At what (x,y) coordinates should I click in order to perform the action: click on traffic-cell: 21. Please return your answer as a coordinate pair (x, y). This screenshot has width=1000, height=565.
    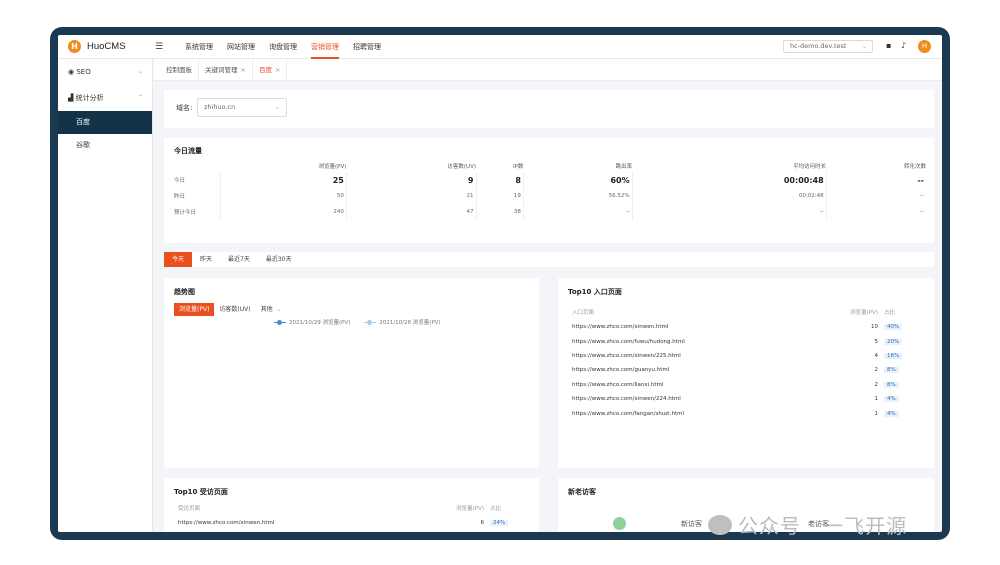
    Looking at the image, I should click on (410, 196).